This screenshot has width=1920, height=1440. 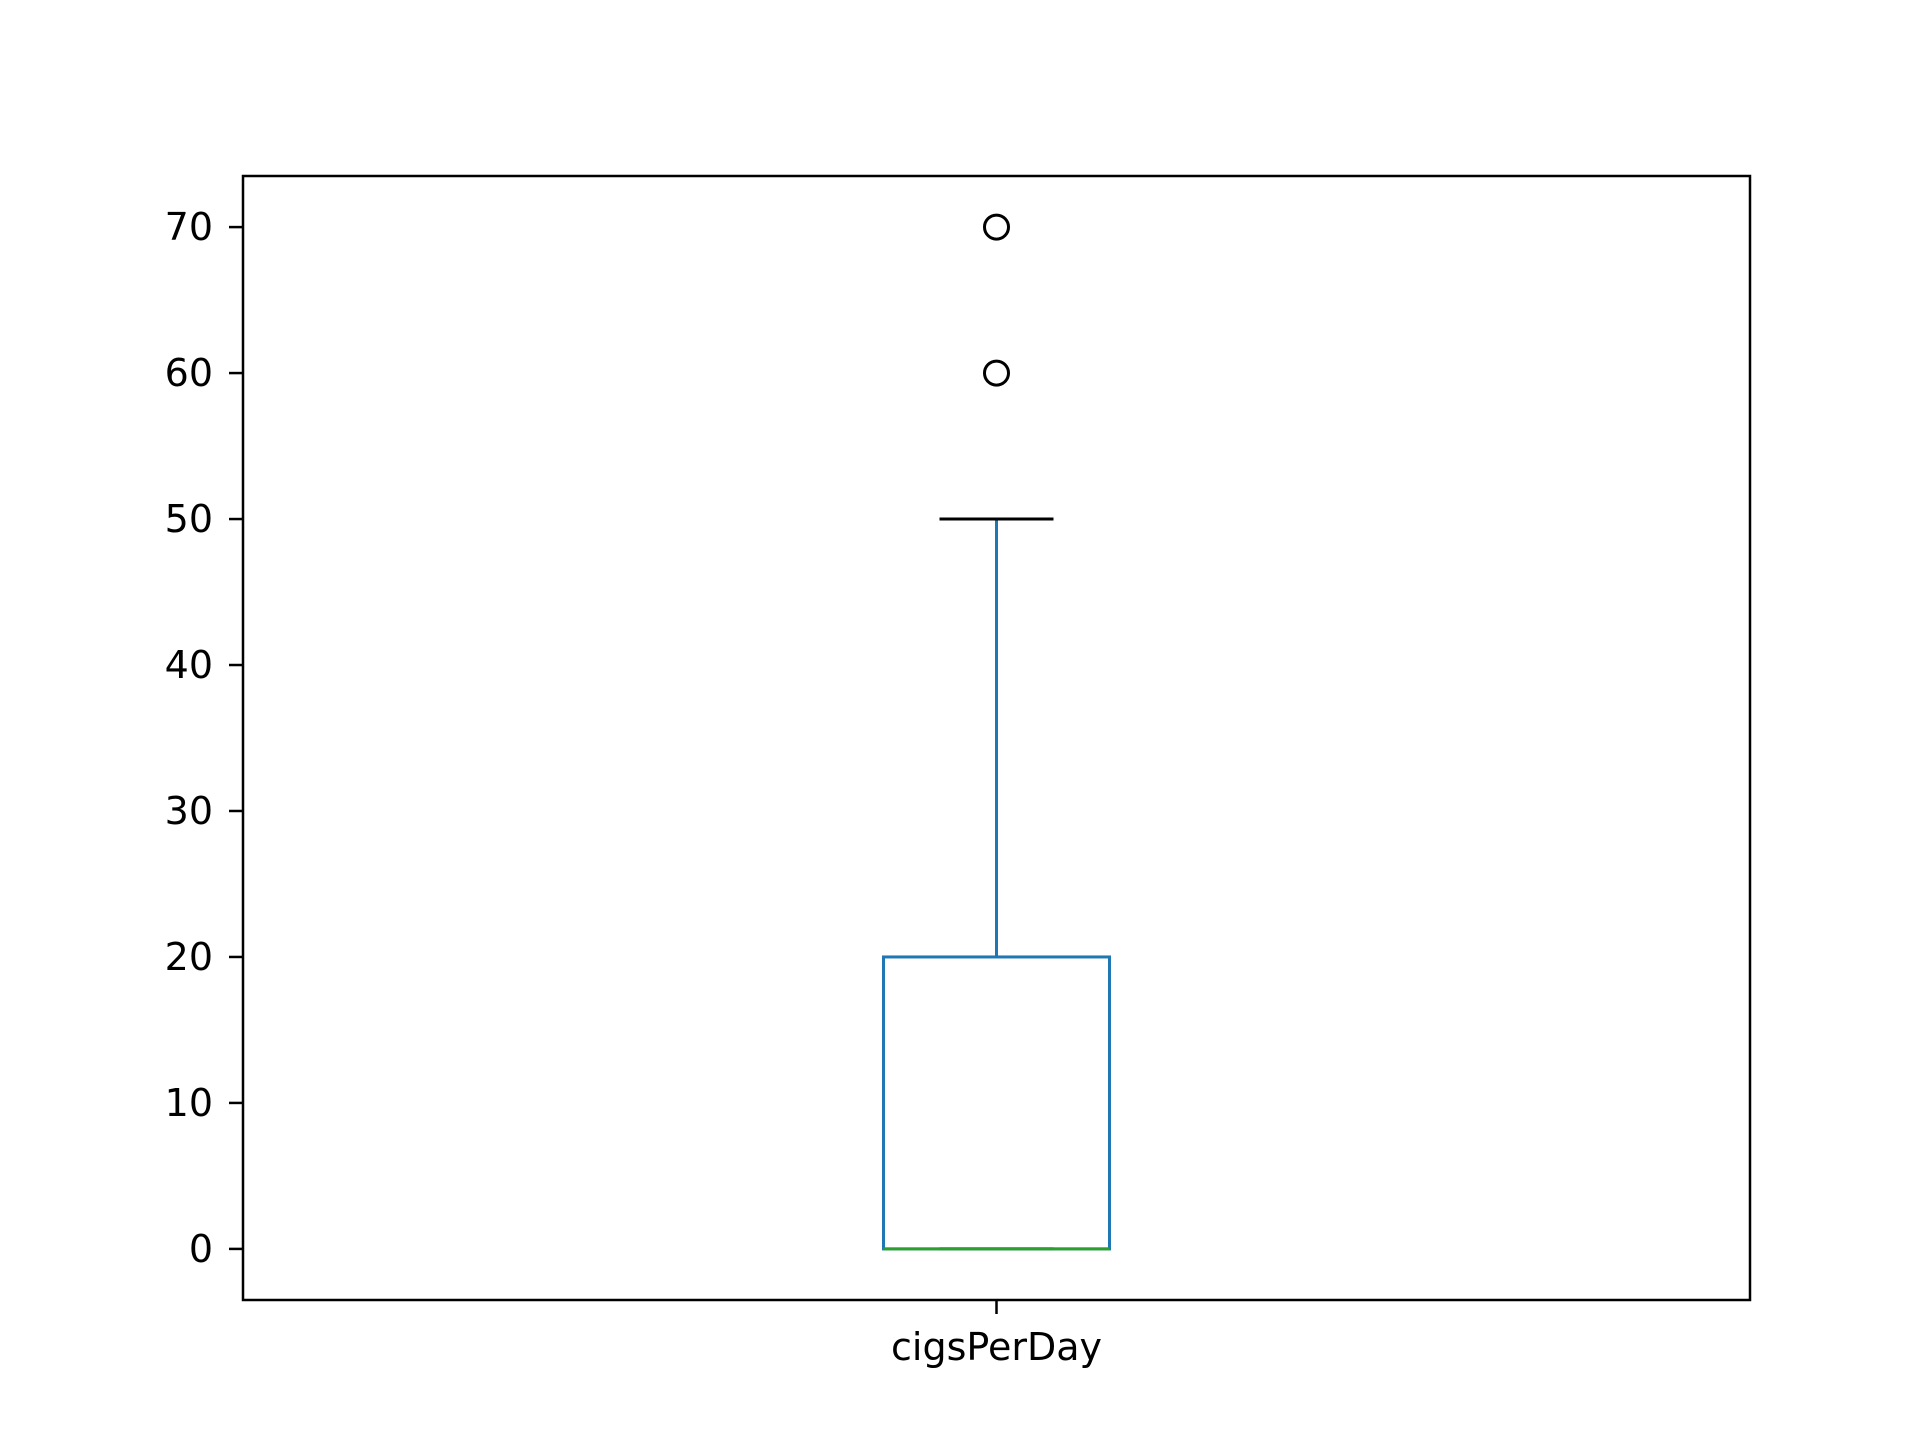 I want to click on marks-layer, so click(x=996, y=732).